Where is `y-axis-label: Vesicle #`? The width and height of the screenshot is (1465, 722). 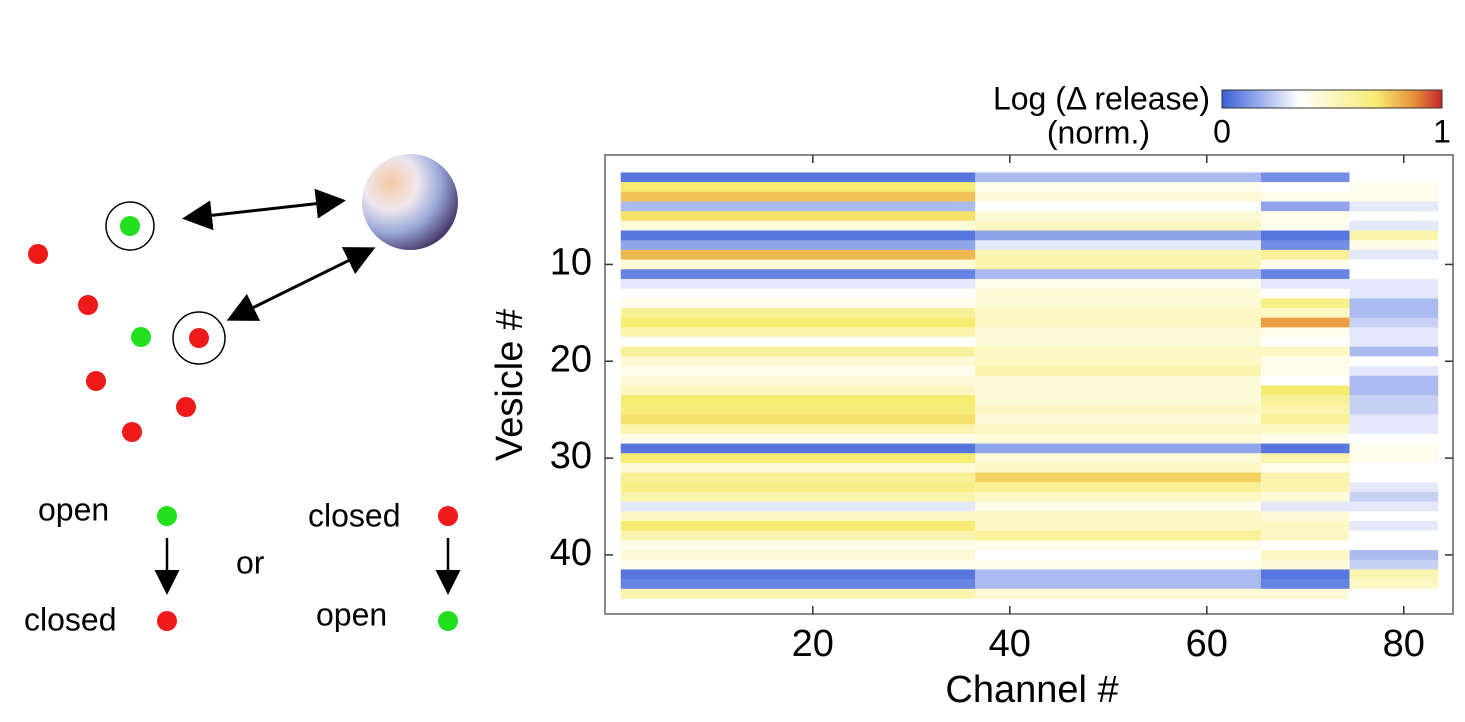 y-axis-label: Vesicle # is located at coordinates (510, 385).